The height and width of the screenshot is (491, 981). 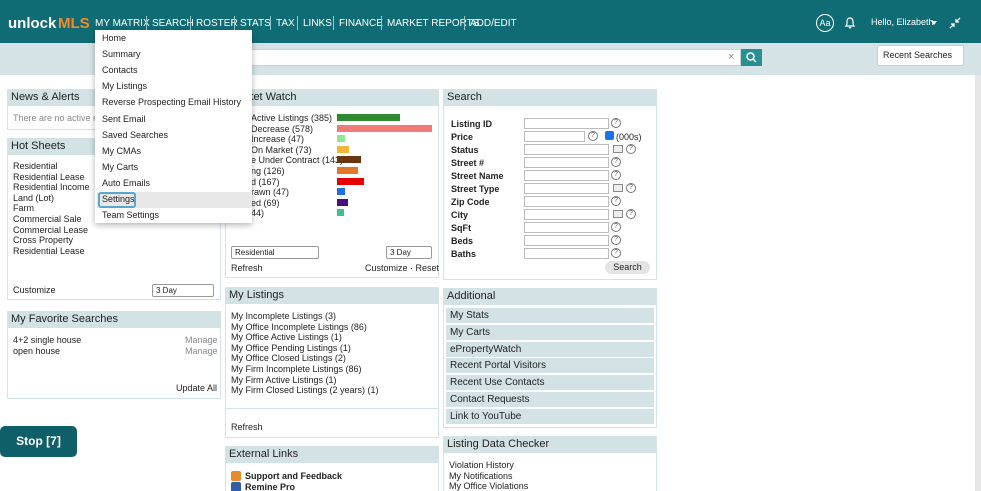 What do you see at coordinates (850, 22) in the screenshot?
I see `notifications-icon` at bounding box center [850, 22].